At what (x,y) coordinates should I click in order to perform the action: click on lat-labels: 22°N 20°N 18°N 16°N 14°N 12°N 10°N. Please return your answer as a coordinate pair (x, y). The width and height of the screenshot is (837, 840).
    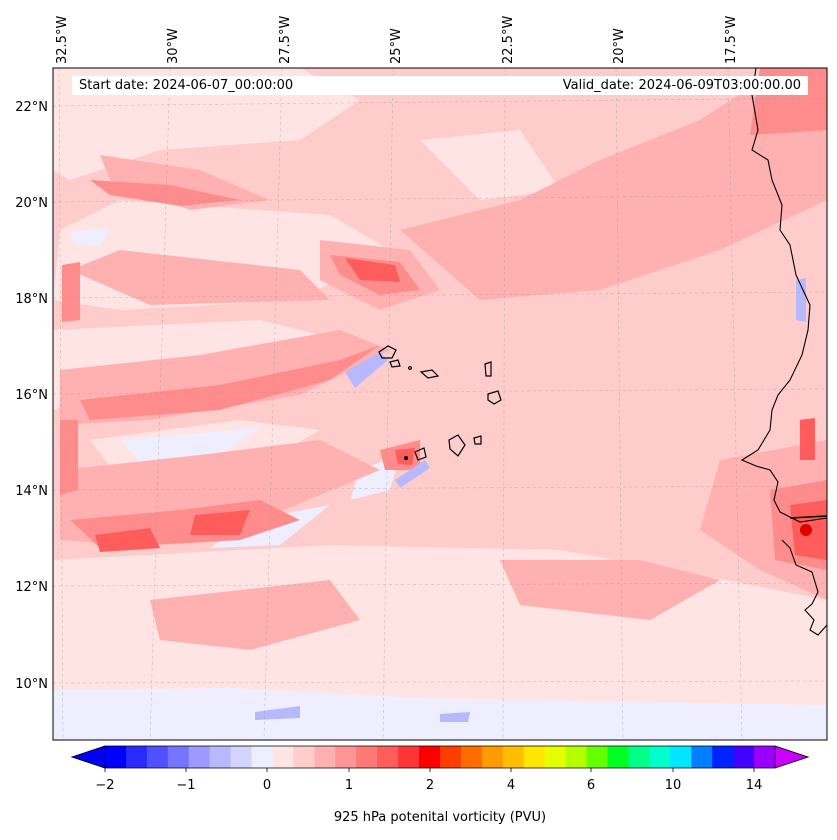
    Looking at the image, I should click on (31, 396).